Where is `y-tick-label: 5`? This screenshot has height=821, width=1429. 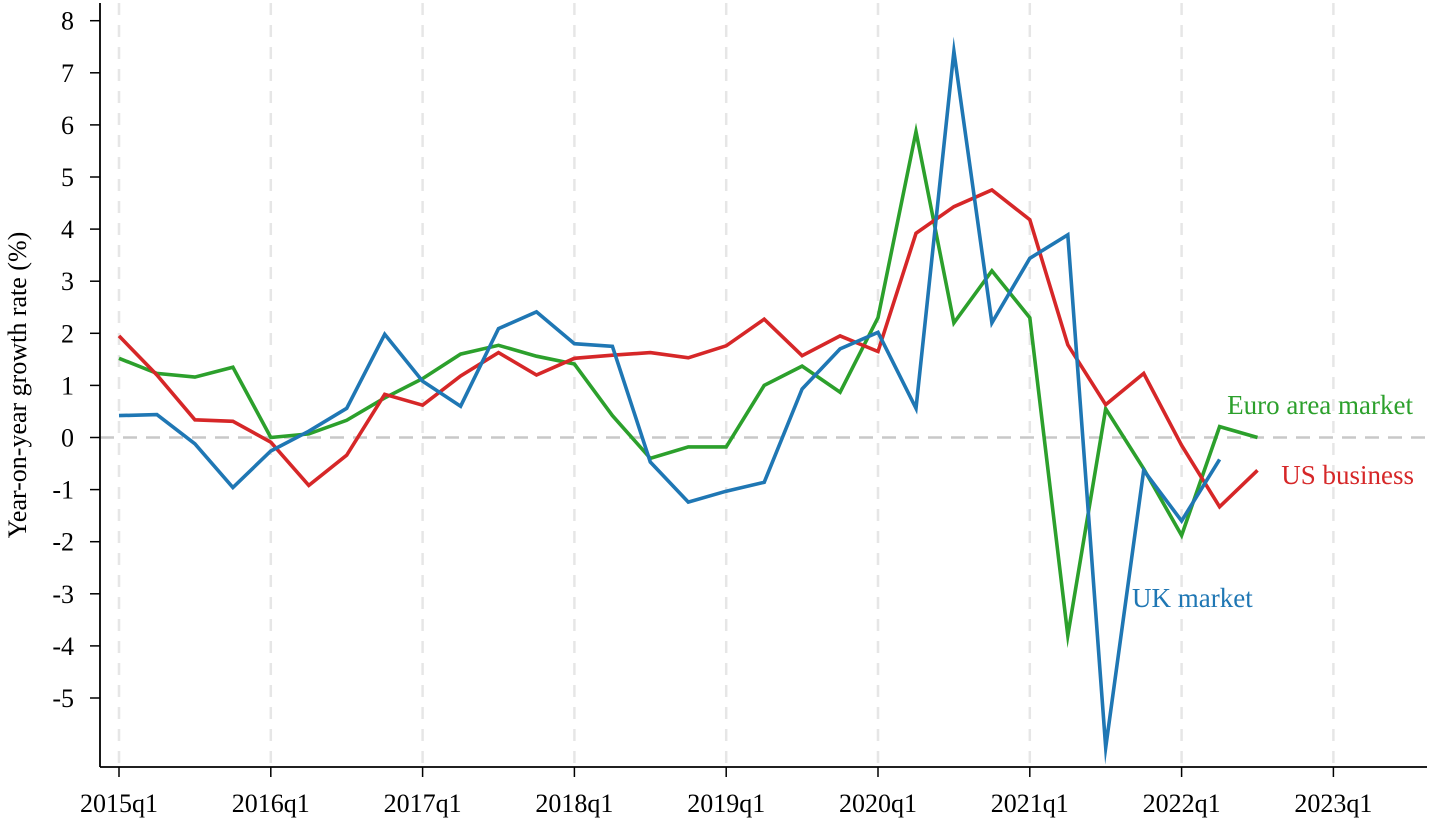 y-tick-label: 5 is located at coordinates (67, 177).